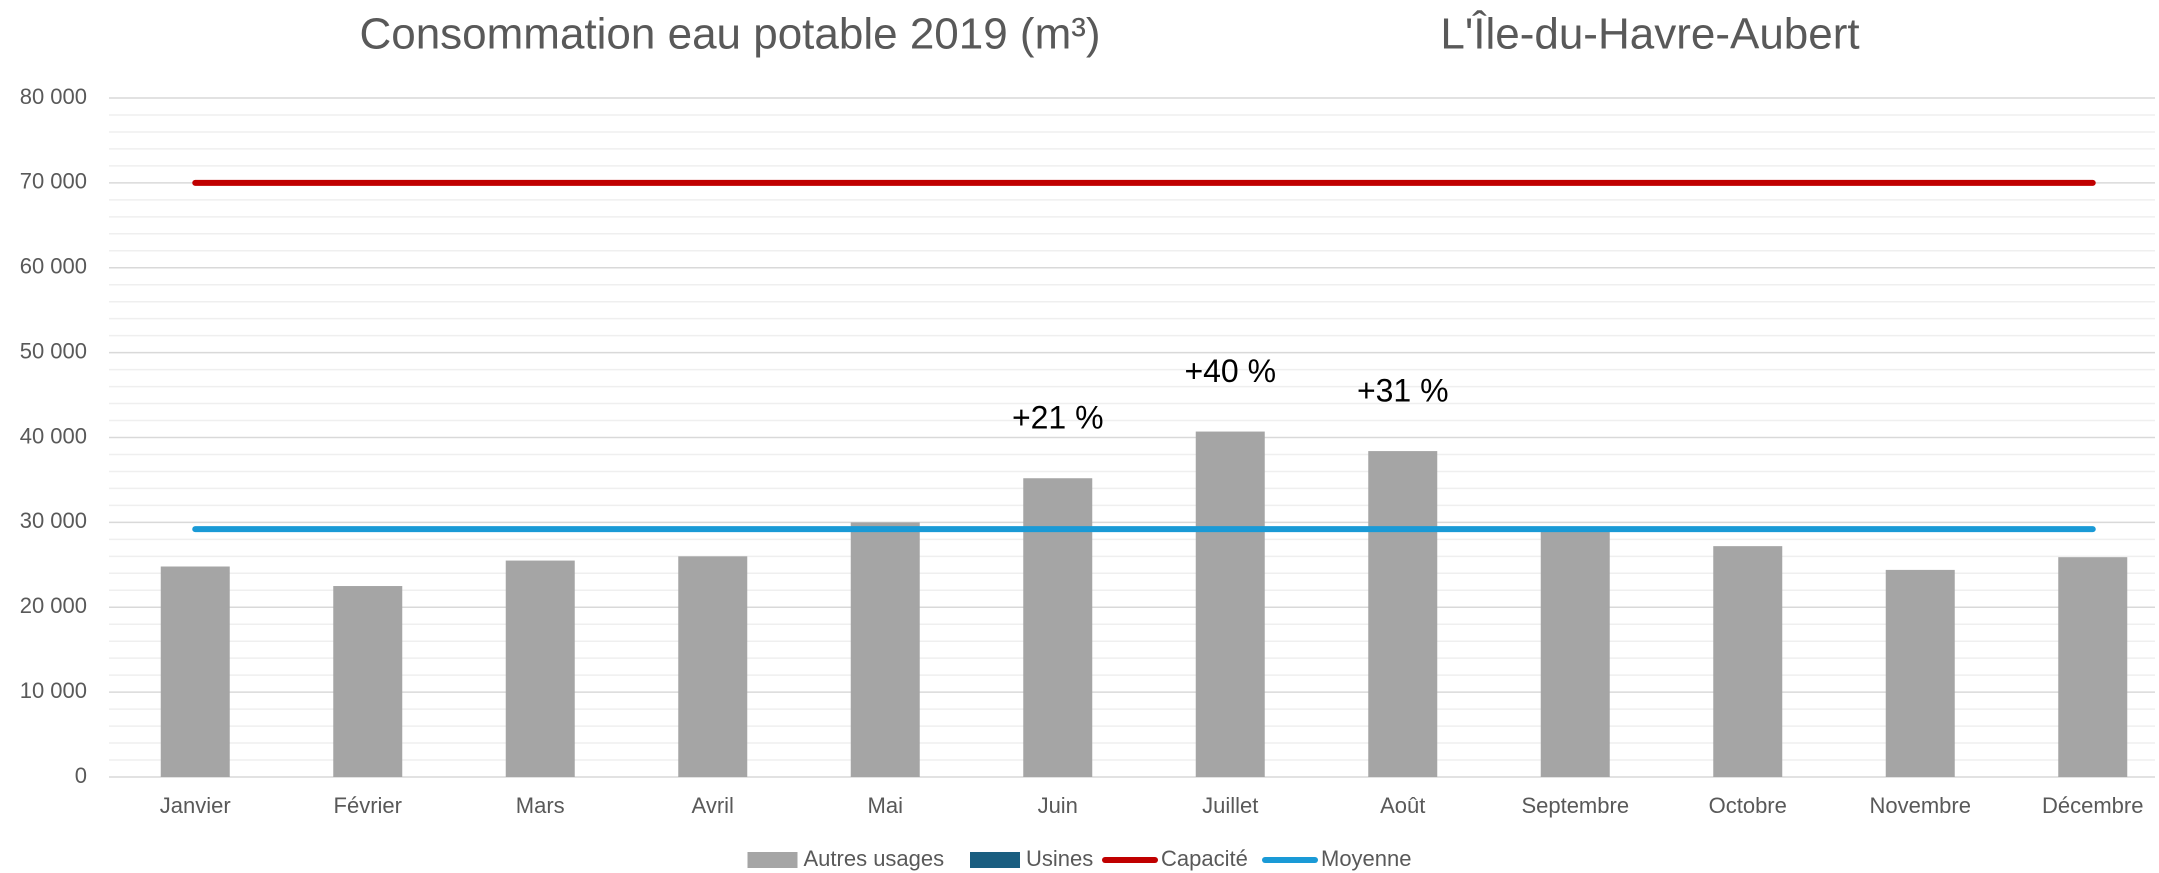  I want to click on x-tick-label: Mars, so click(540, 805).